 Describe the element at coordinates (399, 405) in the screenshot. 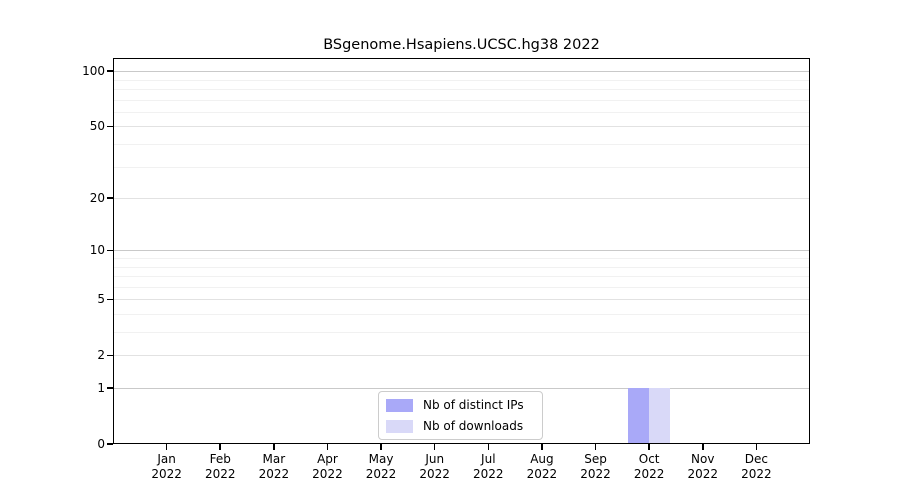

I see `legend-swatch-distinct-ips` at that location.